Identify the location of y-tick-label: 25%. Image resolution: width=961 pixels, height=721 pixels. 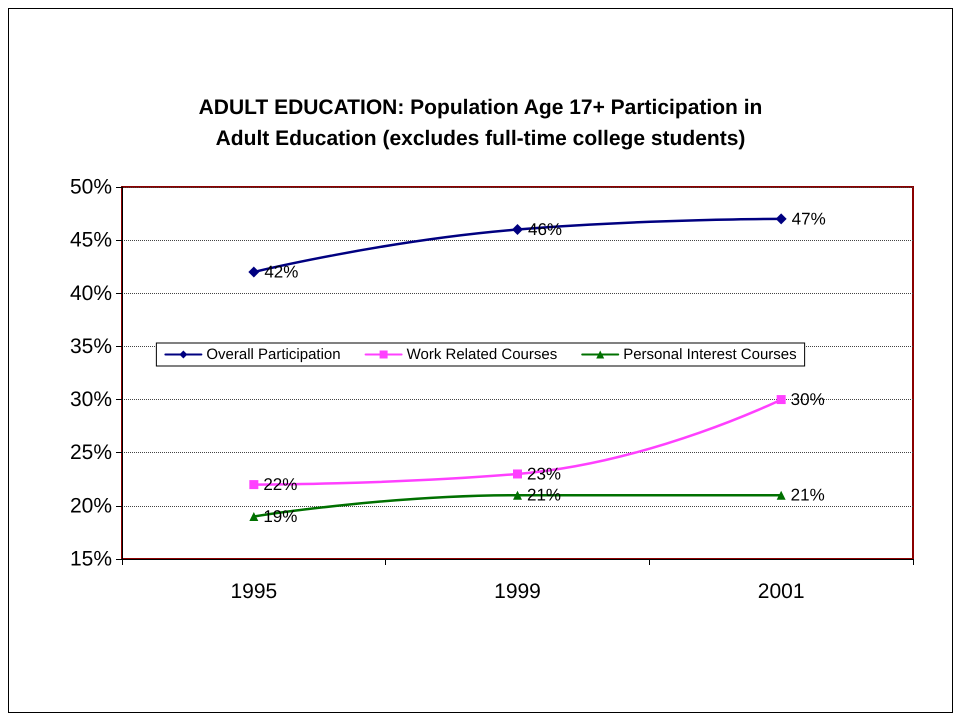
(91, 452).